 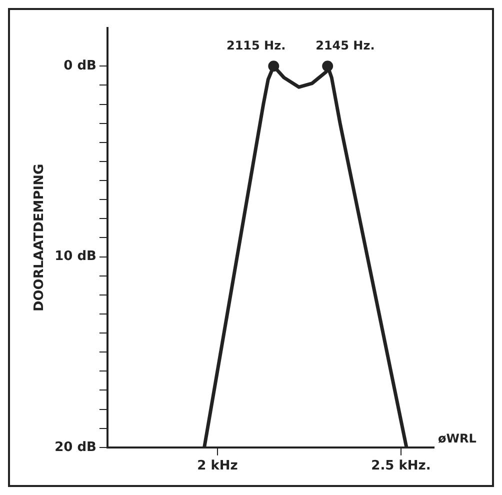 I want to click on y-axis-title: DOORLAATDEMPING, so click(x=40, y=238).